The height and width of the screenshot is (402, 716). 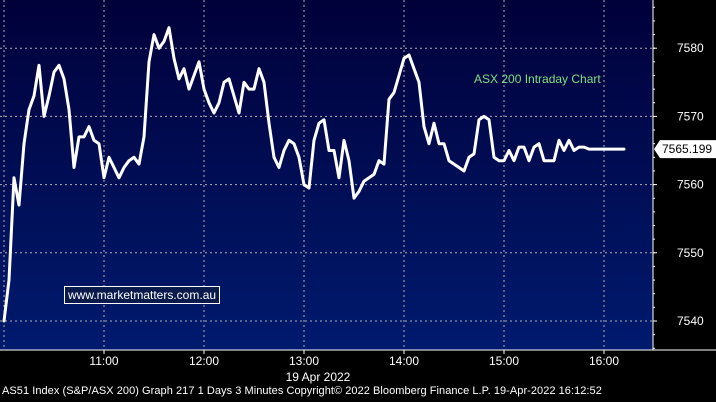 What do you see at coordinates (690, 253) in the screenshot?
I see `y-tick-label: 7550` at bounding box center [690, 253].